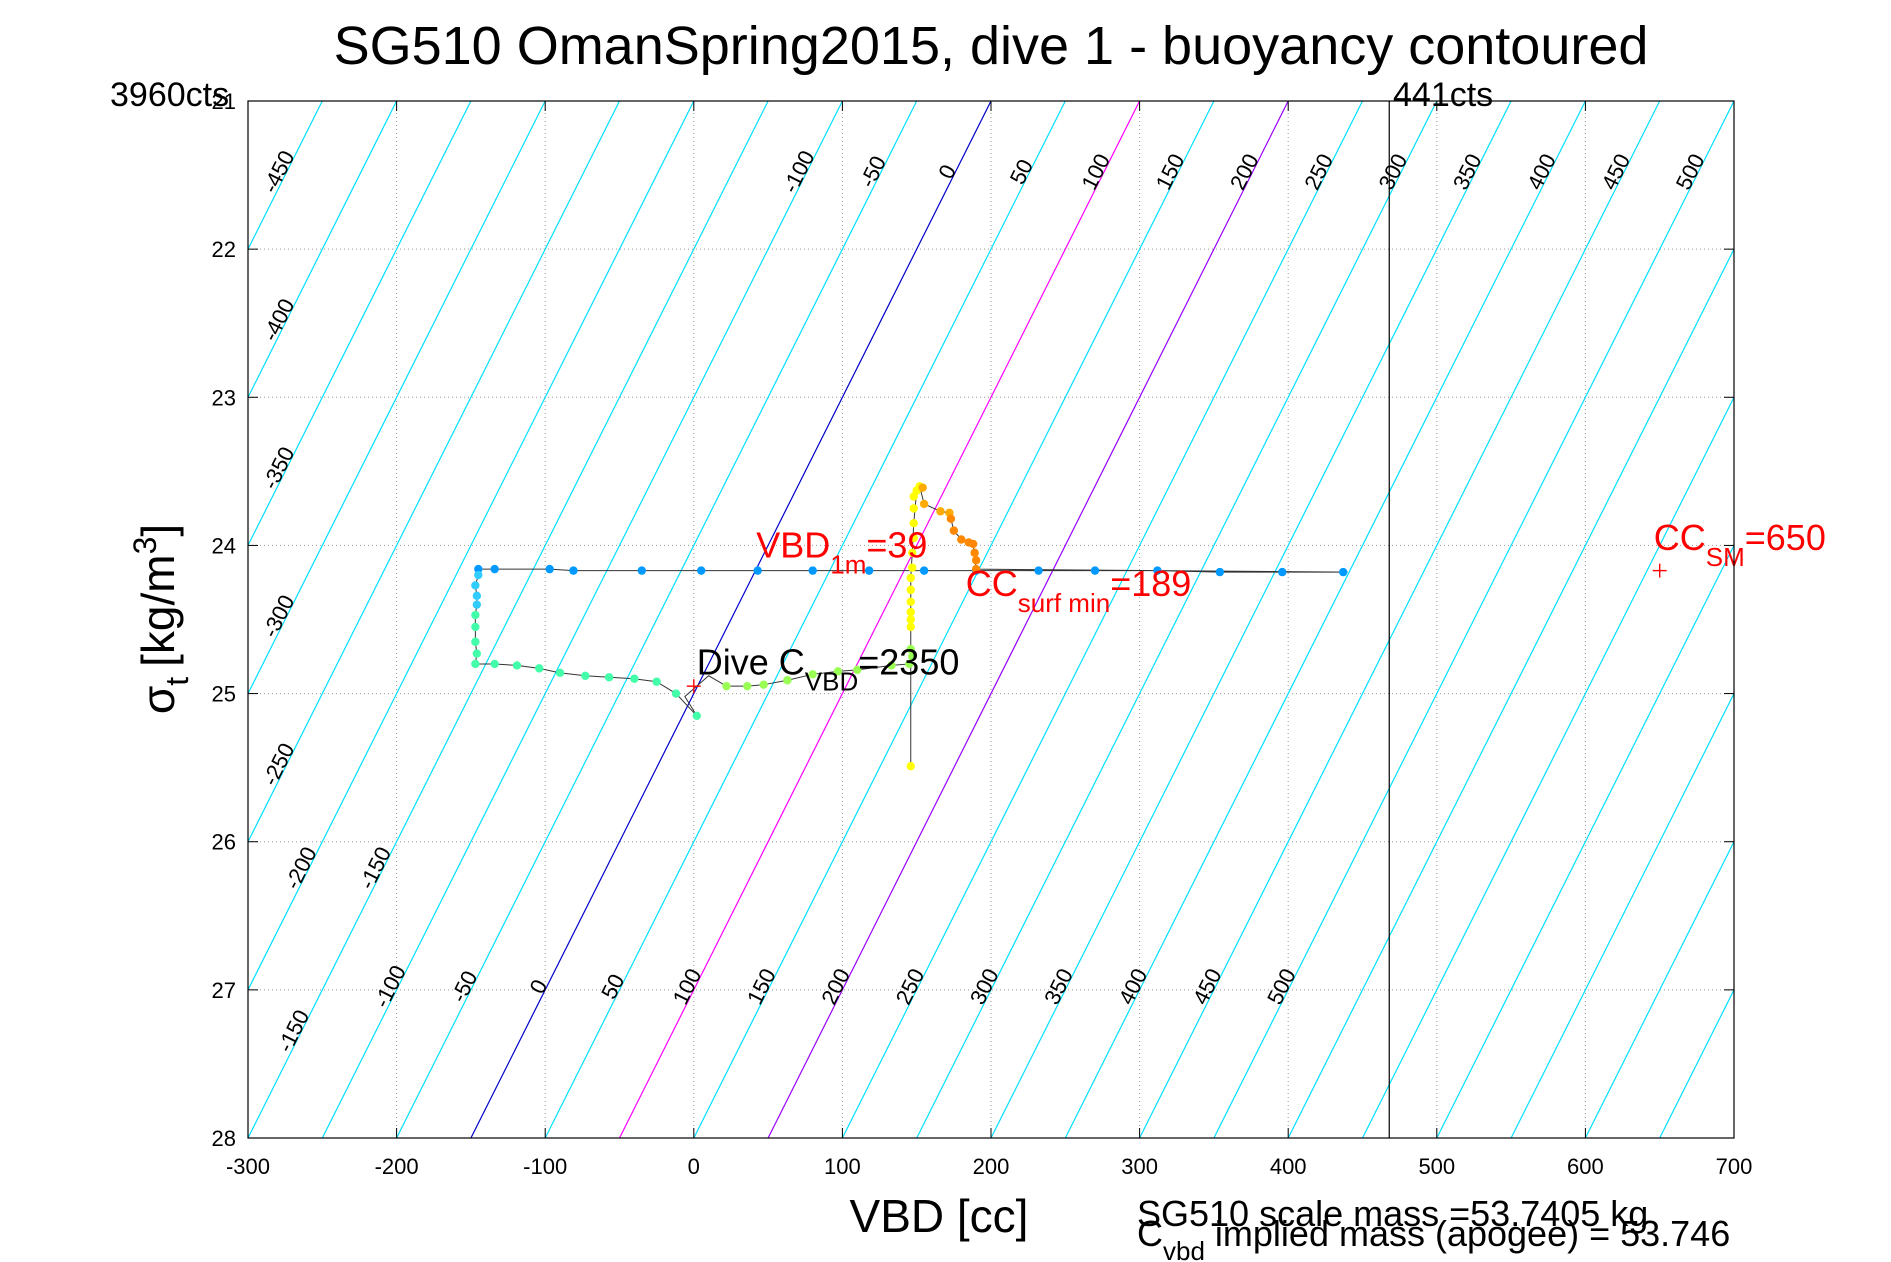  Describe the element at coordinates (1725, 557) in the screenshot. I see `annotation-sub: SM` at that location.